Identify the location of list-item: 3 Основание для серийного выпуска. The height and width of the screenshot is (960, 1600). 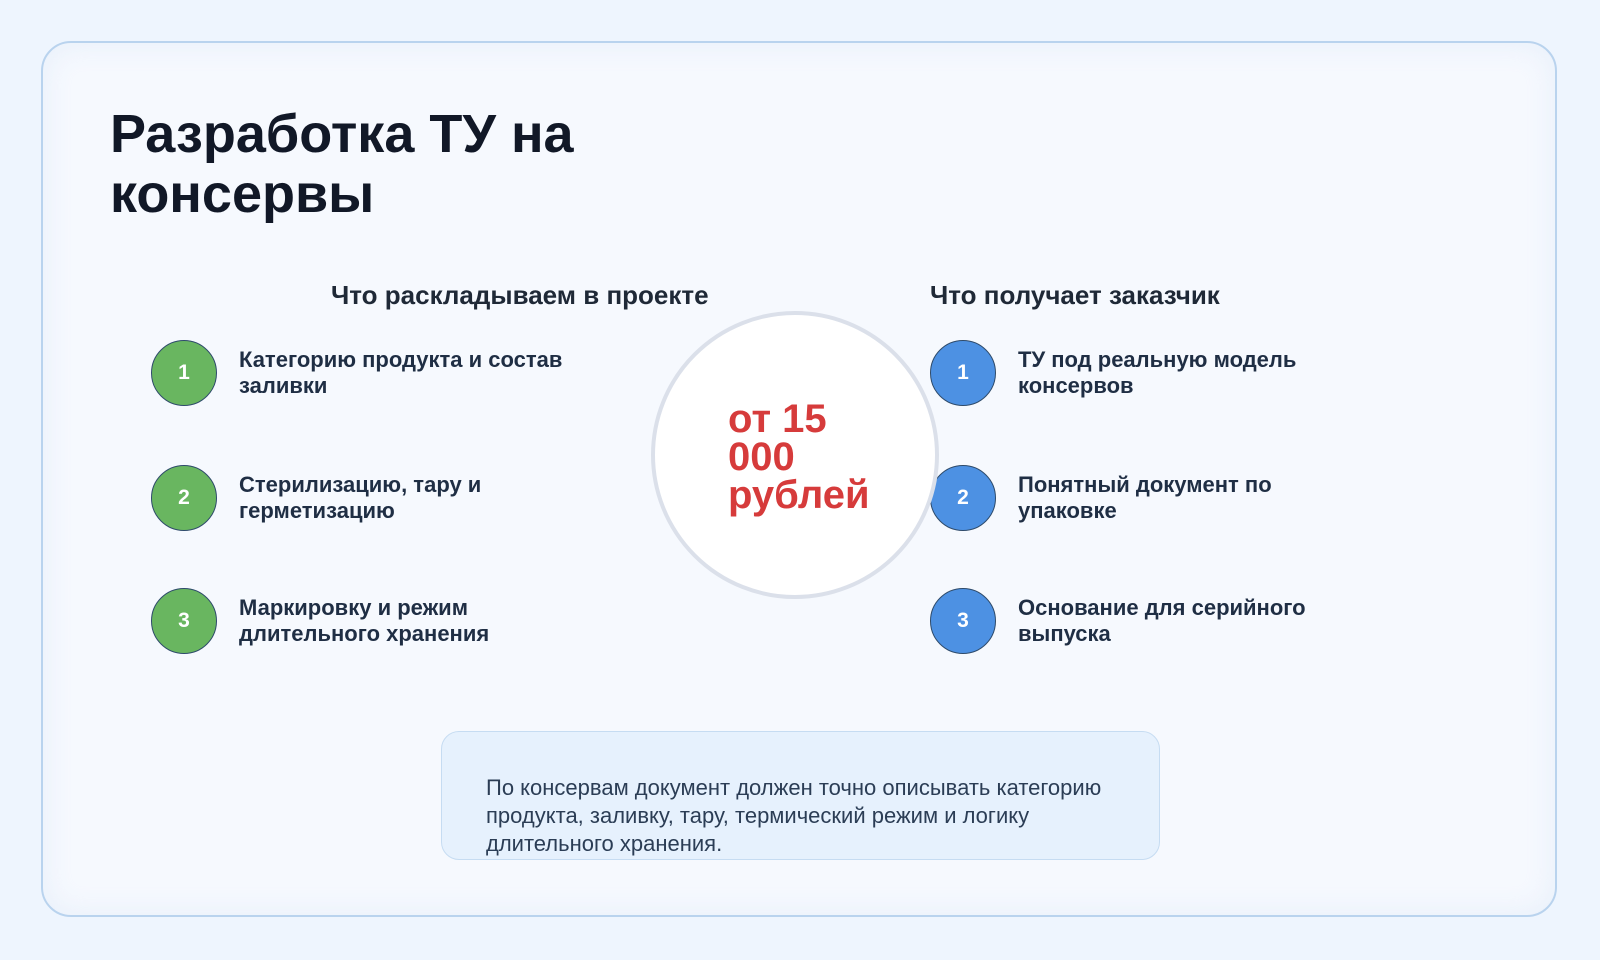
(1139, 621).